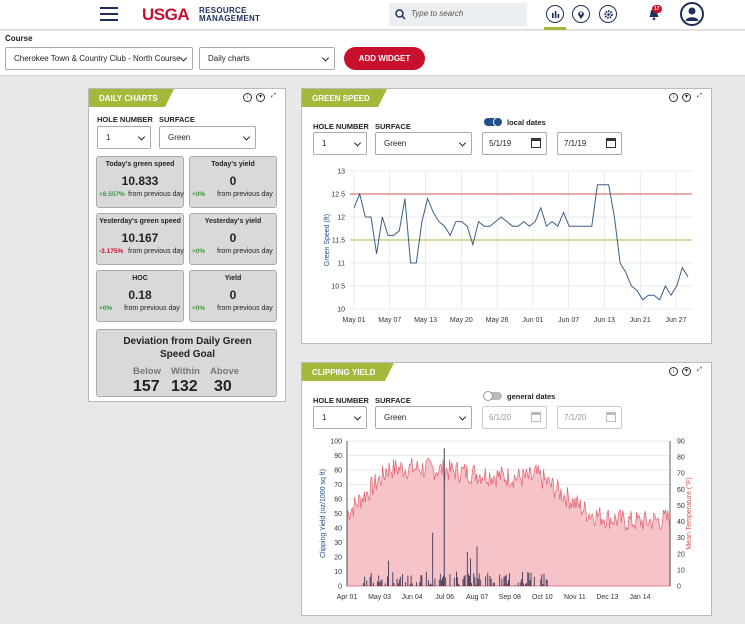 The image size is (745, 624). Describe the element at coordinates (681, 554) in the screenshot. I see `y2-tick-label: 20` at that location.